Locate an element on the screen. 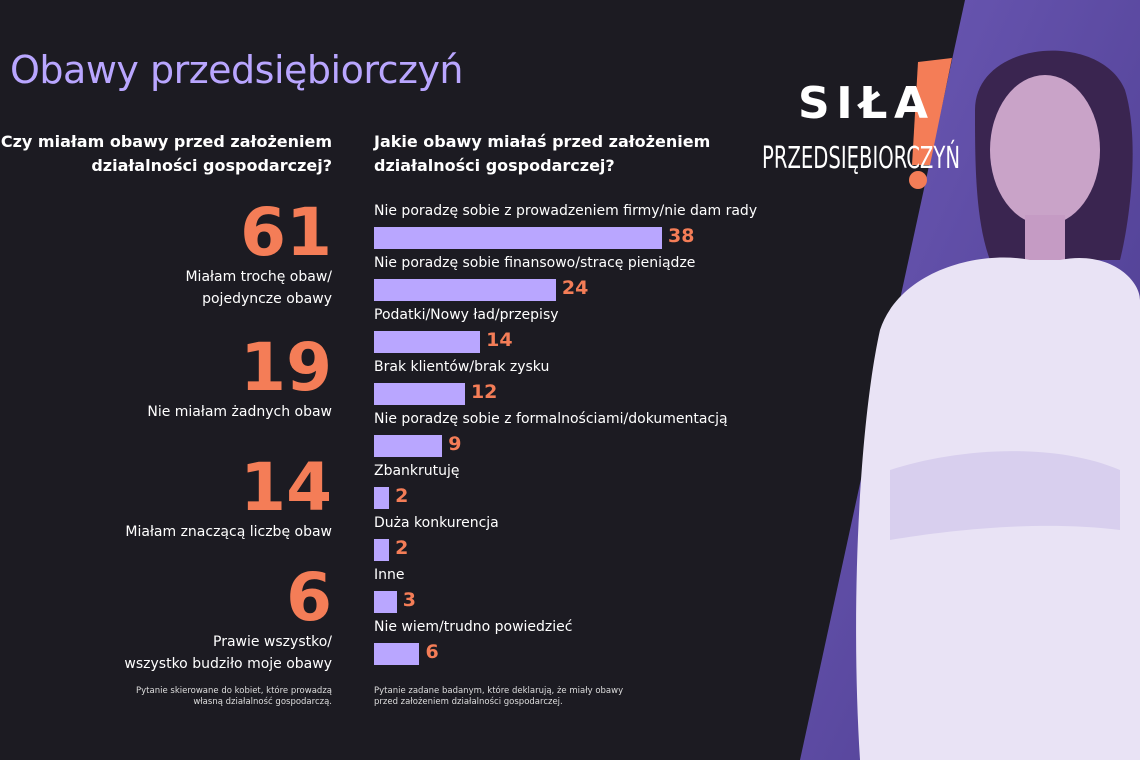 The image size is (1140, 760). logo-line1: SIŁA is located at coordinates (863, 103).